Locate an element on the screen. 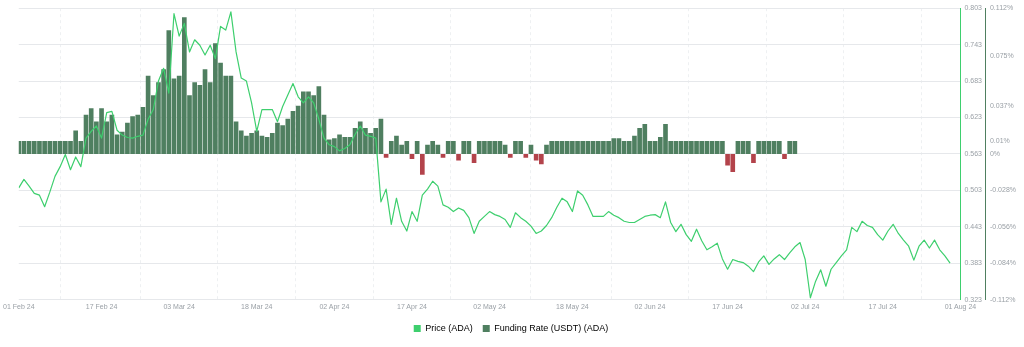  legend-label: Funding Rate (USDT) (ADA) is located at coordinates (551, 327).